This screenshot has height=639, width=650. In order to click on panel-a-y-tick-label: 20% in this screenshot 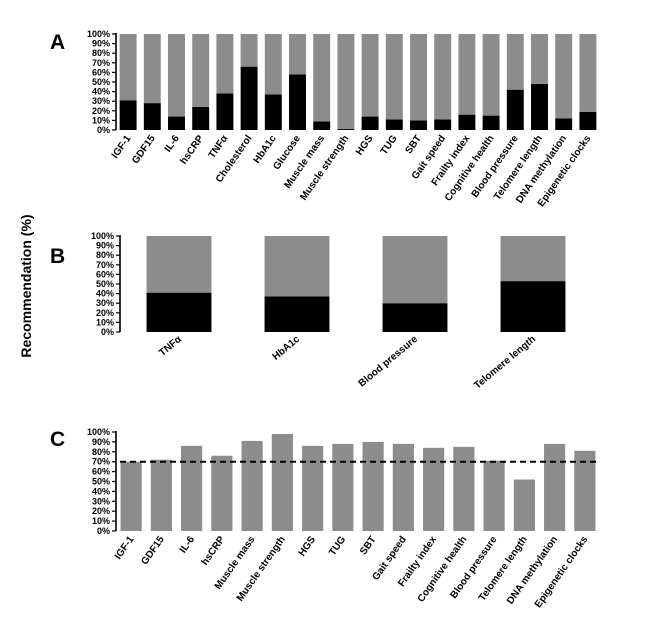, I will do `click(101, 111)`.